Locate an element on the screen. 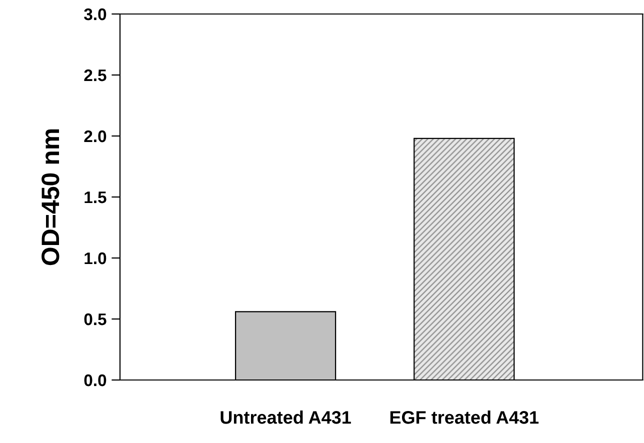  y-tick-label: 2.0 is located at coordinates (95, 136).